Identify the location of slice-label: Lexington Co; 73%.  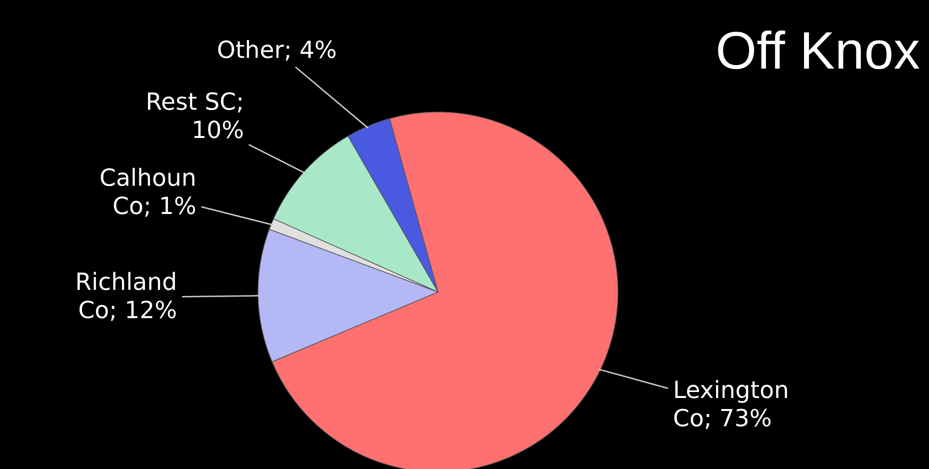
(730, 404).